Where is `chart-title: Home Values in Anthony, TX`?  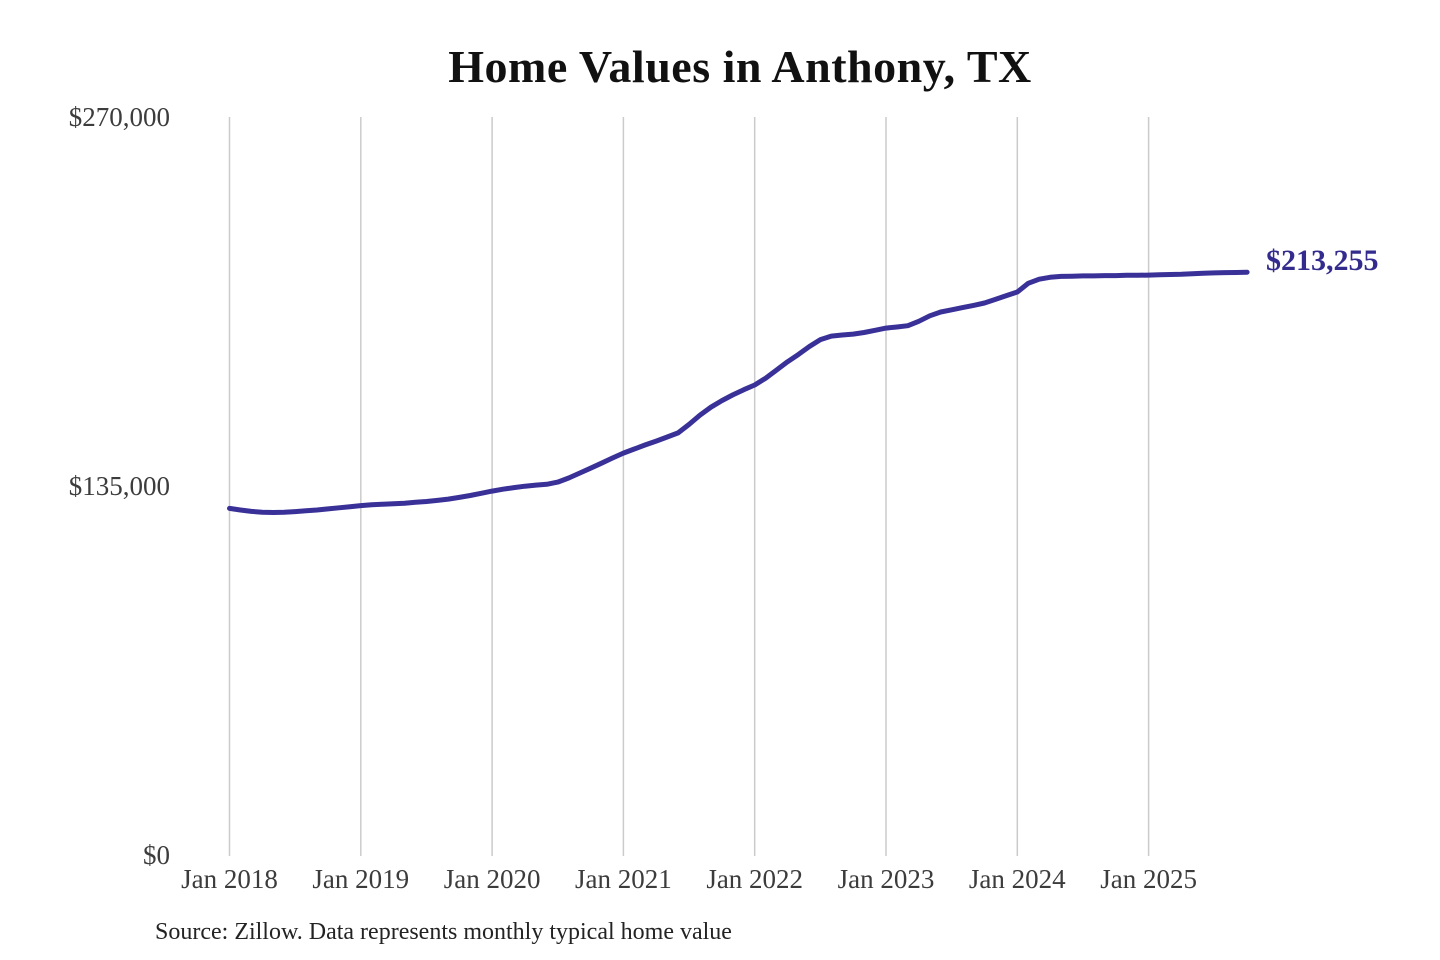
chart-title: Home Values in Anthony, TX is located at coordinates (740, 66).